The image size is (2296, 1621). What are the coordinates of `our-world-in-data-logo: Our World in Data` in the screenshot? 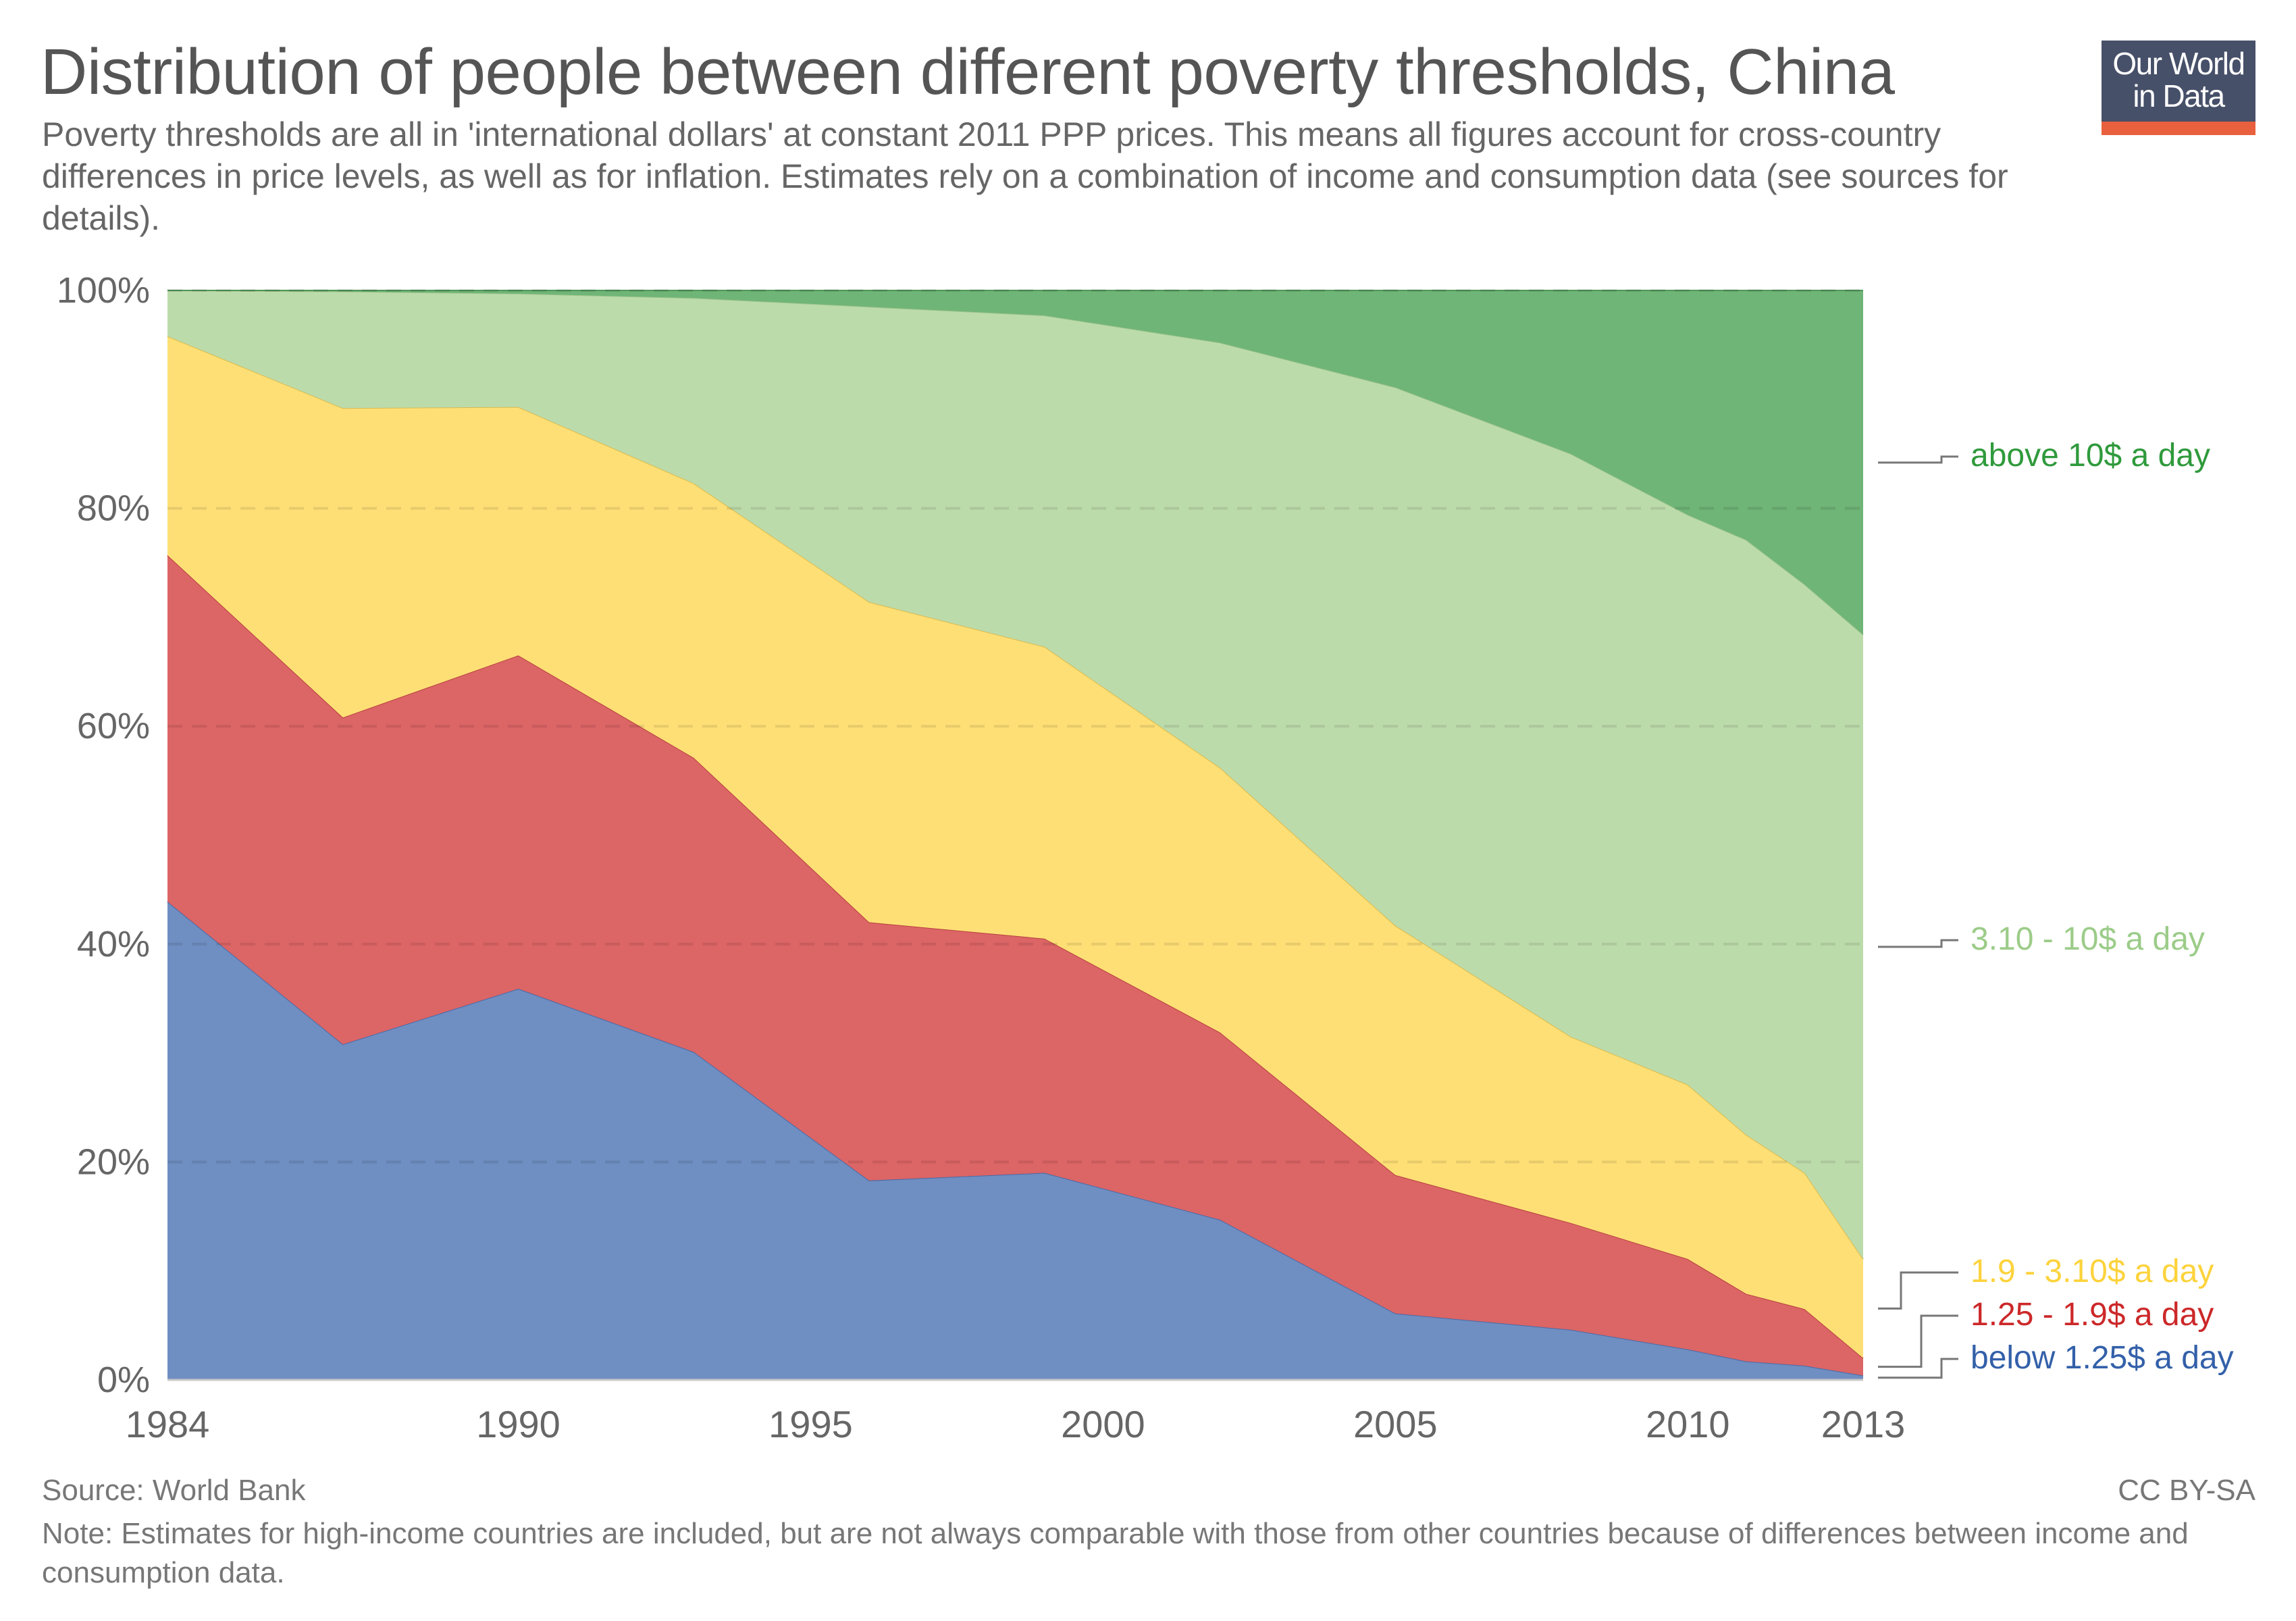 It's located at (2178, 88).